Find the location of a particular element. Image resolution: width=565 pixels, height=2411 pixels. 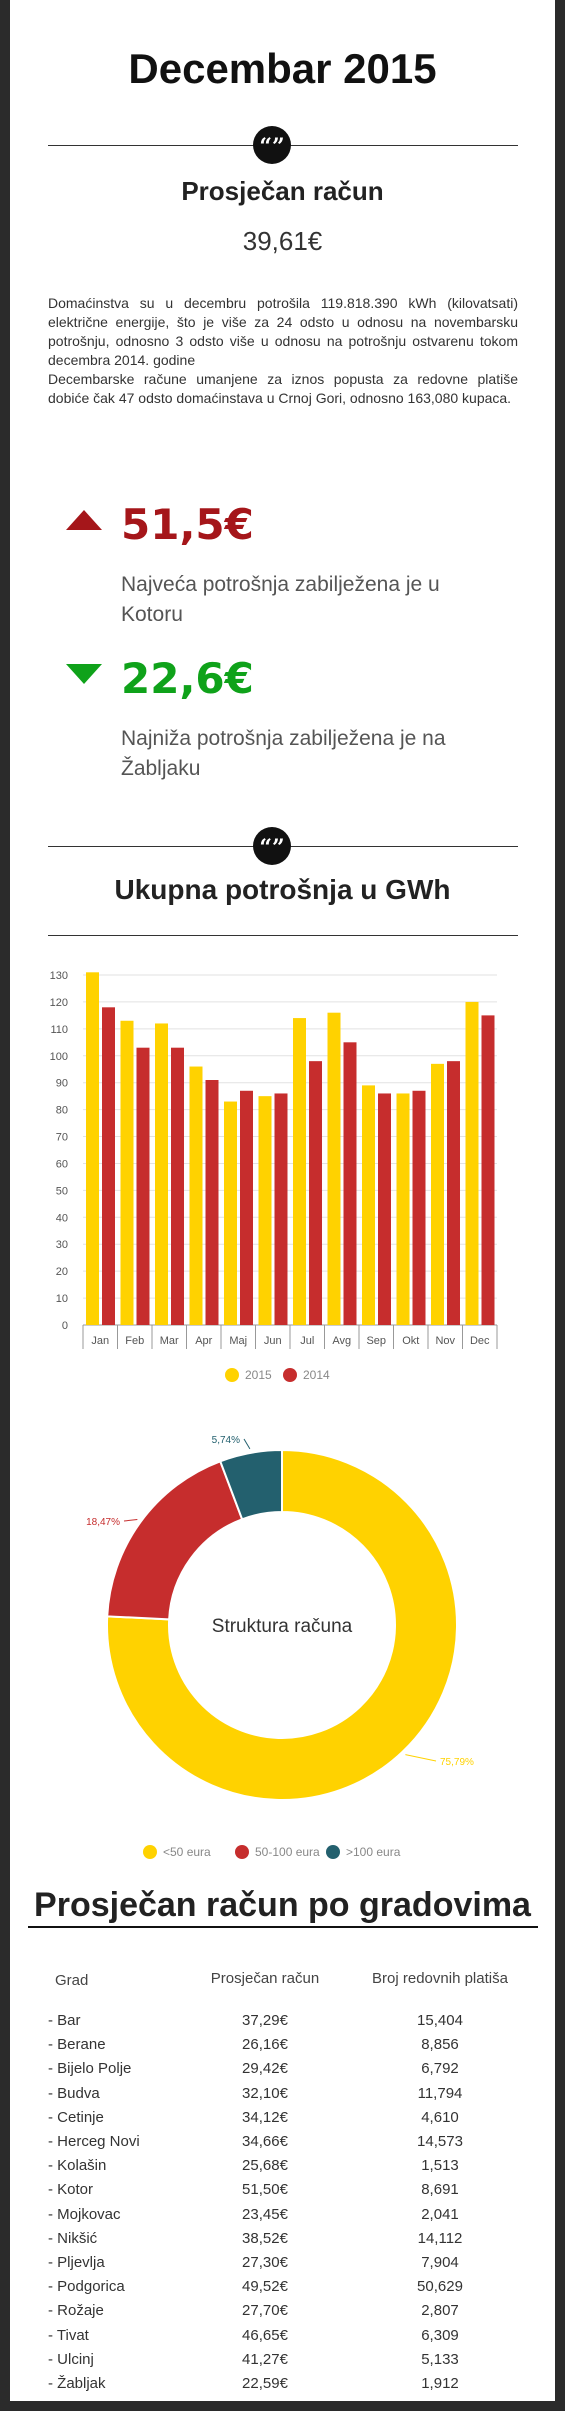

x-tick-label: Feb is located at coordinates (134, 1341).